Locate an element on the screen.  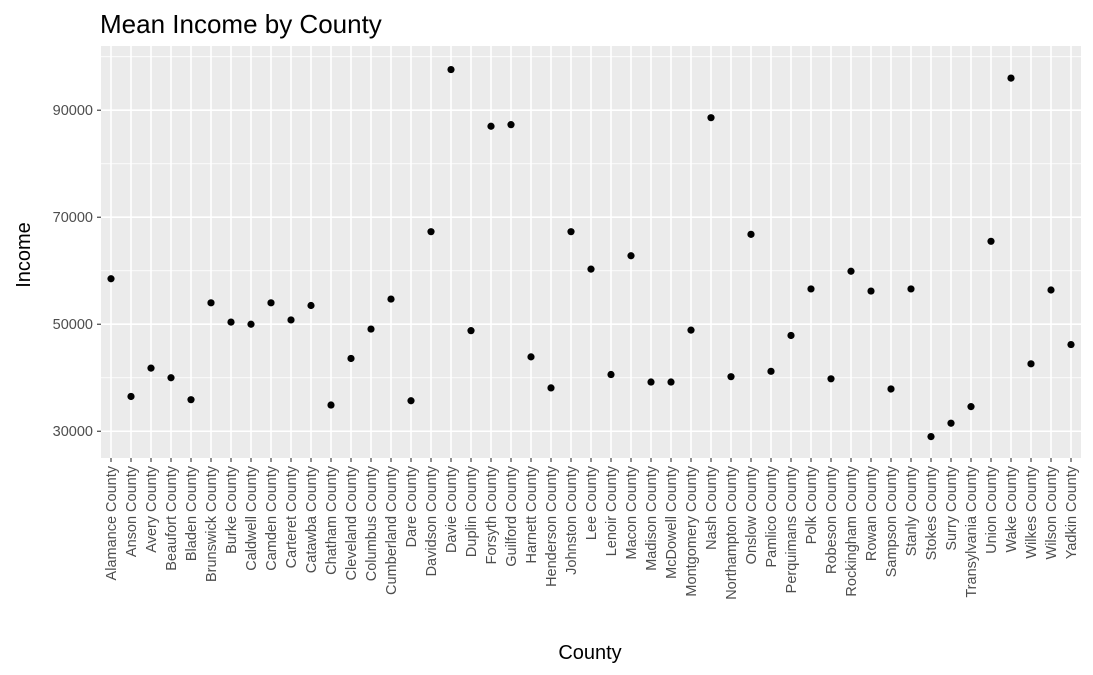
x-tick-label: Polk County is located at coordinates (812, 504).